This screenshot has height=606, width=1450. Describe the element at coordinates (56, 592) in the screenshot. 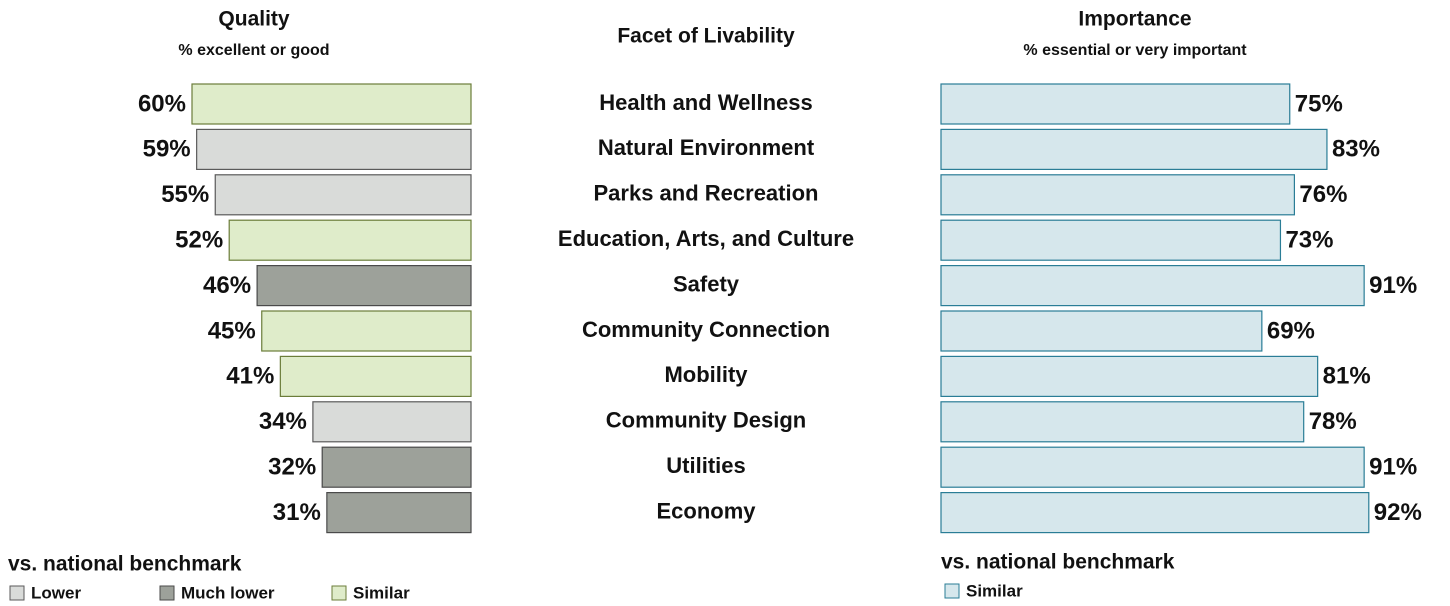

I see `legend-label: Lower` at that location.